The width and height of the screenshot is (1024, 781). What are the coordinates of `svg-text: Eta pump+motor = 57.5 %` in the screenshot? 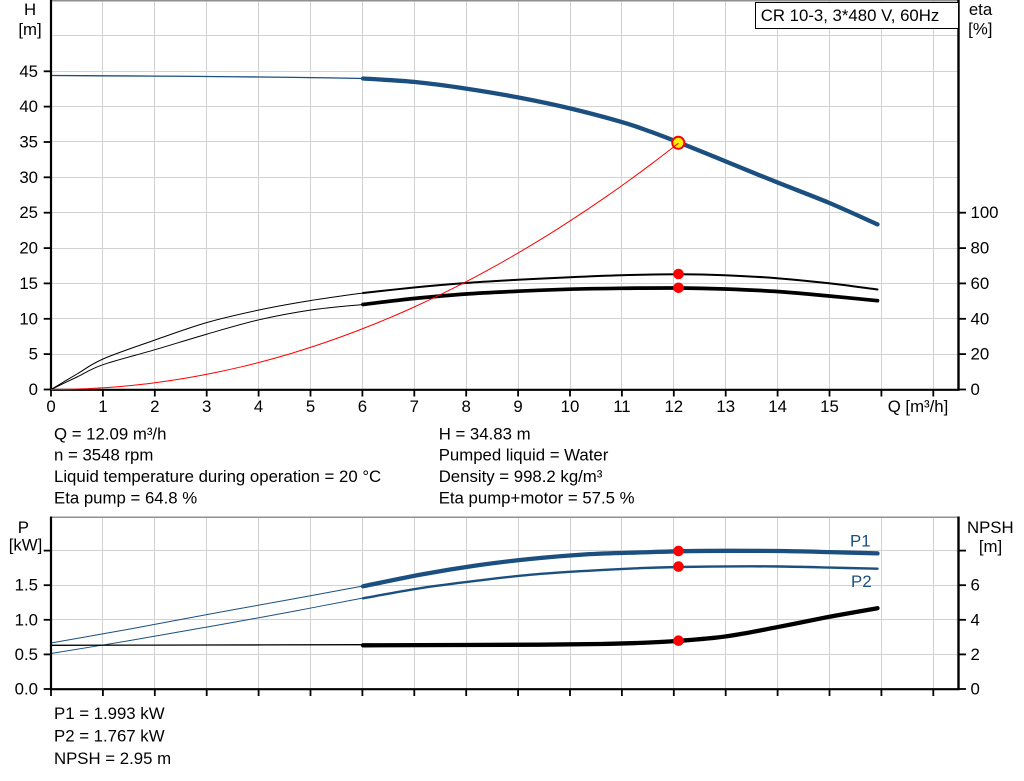 It's located at (537, 497).